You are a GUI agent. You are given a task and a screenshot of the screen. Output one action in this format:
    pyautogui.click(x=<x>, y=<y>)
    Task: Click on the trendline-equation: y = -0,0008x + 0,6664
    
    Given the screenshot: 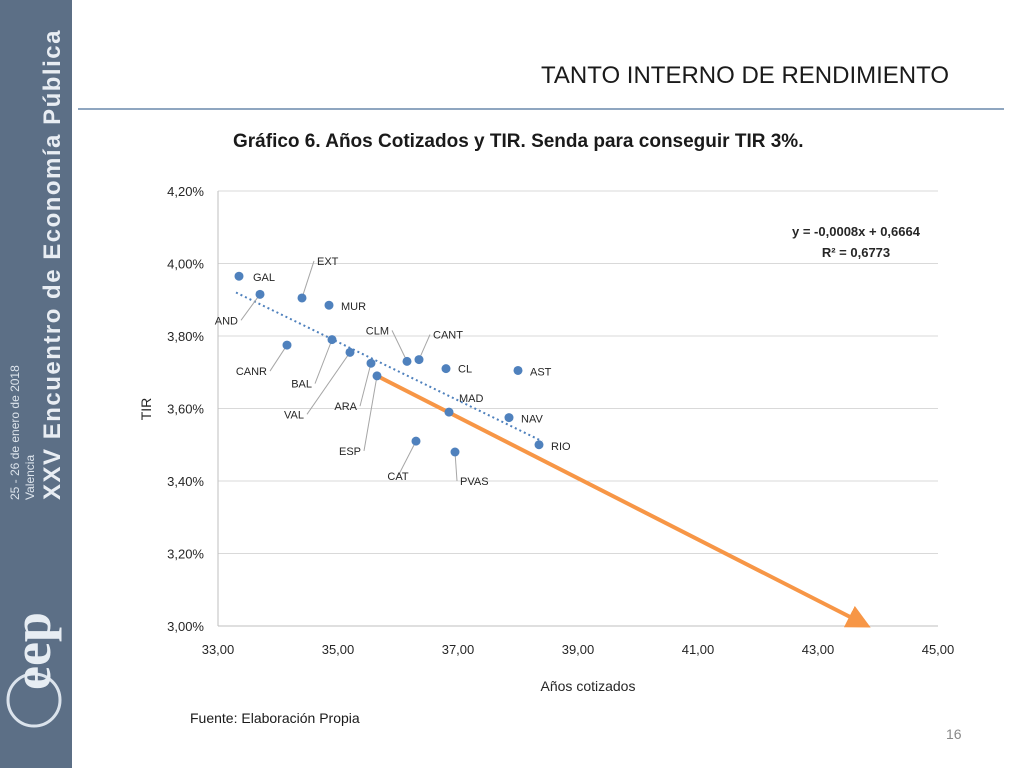 What is the action you would take?
    pyautogui.click(x=856, y=231)
    